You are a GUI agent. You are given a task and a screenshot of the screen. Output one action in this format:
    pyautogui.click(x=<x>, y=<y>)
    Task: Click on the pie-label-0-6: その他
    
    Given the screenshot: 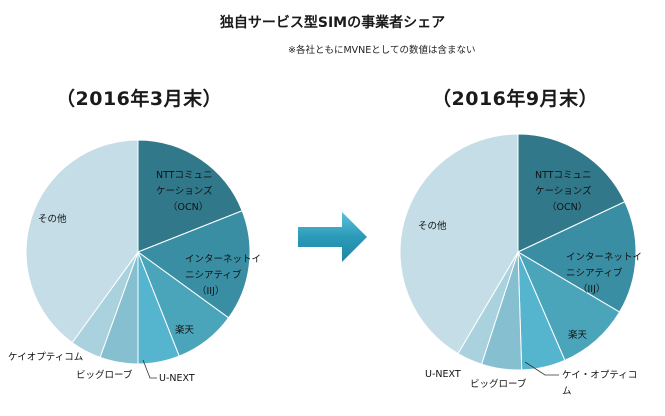 What is the action you would take?
    pyautogui.click(x=52, y=219)
    